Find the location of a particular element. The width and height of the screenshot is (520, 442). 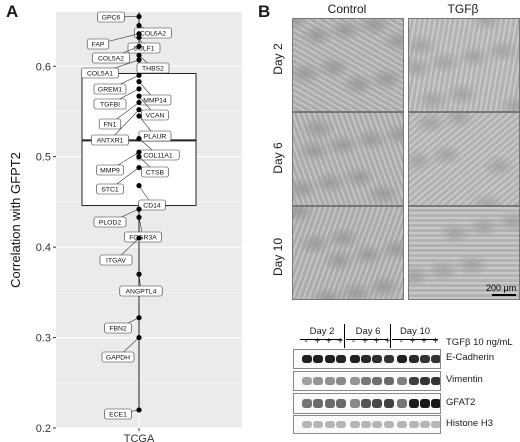

point-label: THBS2 is located at coordinates (153, 69).